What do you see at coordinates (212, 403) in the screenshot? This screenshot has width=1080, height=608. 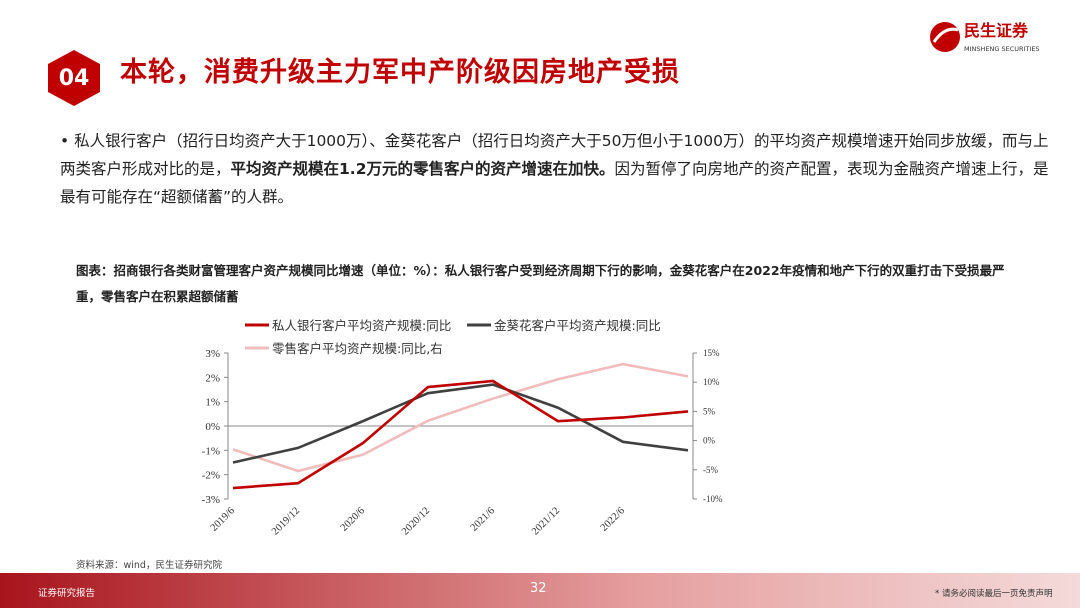 I see `y-tick-label: 1%` at bounding box center [212, 403].